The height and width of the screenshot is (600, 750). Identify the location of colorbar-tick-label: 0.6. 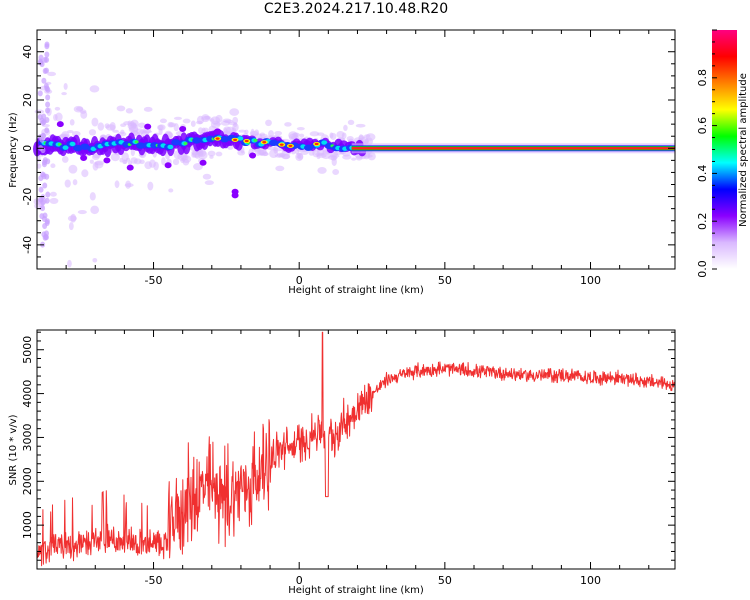
(702, 126).